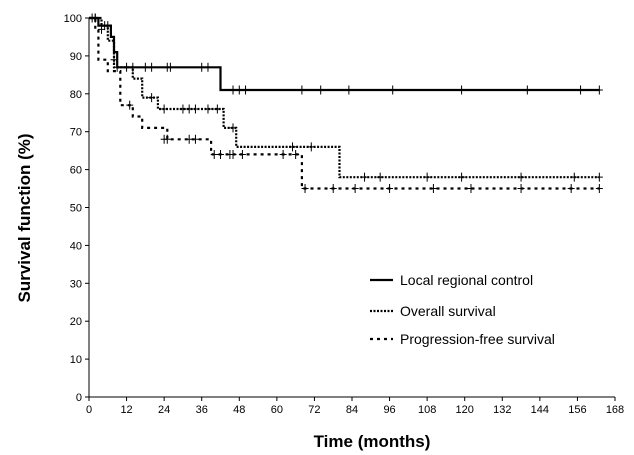 The height and width of the screenshot is (455, 634). I want to click on y-tick-label: 90, so click(76, 57).